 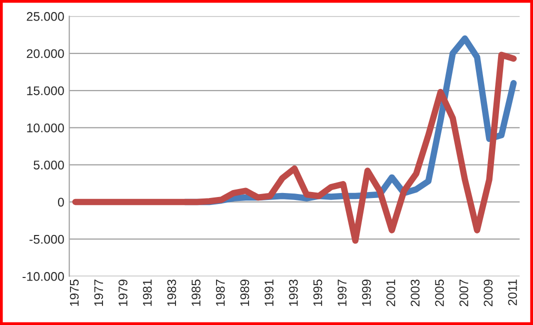 What do you see at coordinates (245, 293) in the screenshot?
I see `x-tick-label: 1989` at bounding box center [245, 293].